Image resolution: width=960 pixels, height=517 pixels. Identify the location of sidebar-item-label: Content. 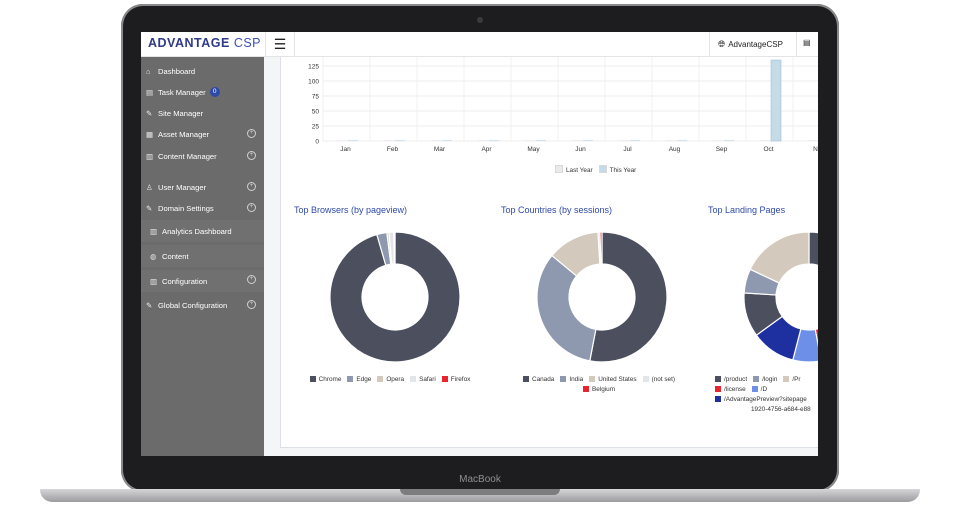
(175, 256).